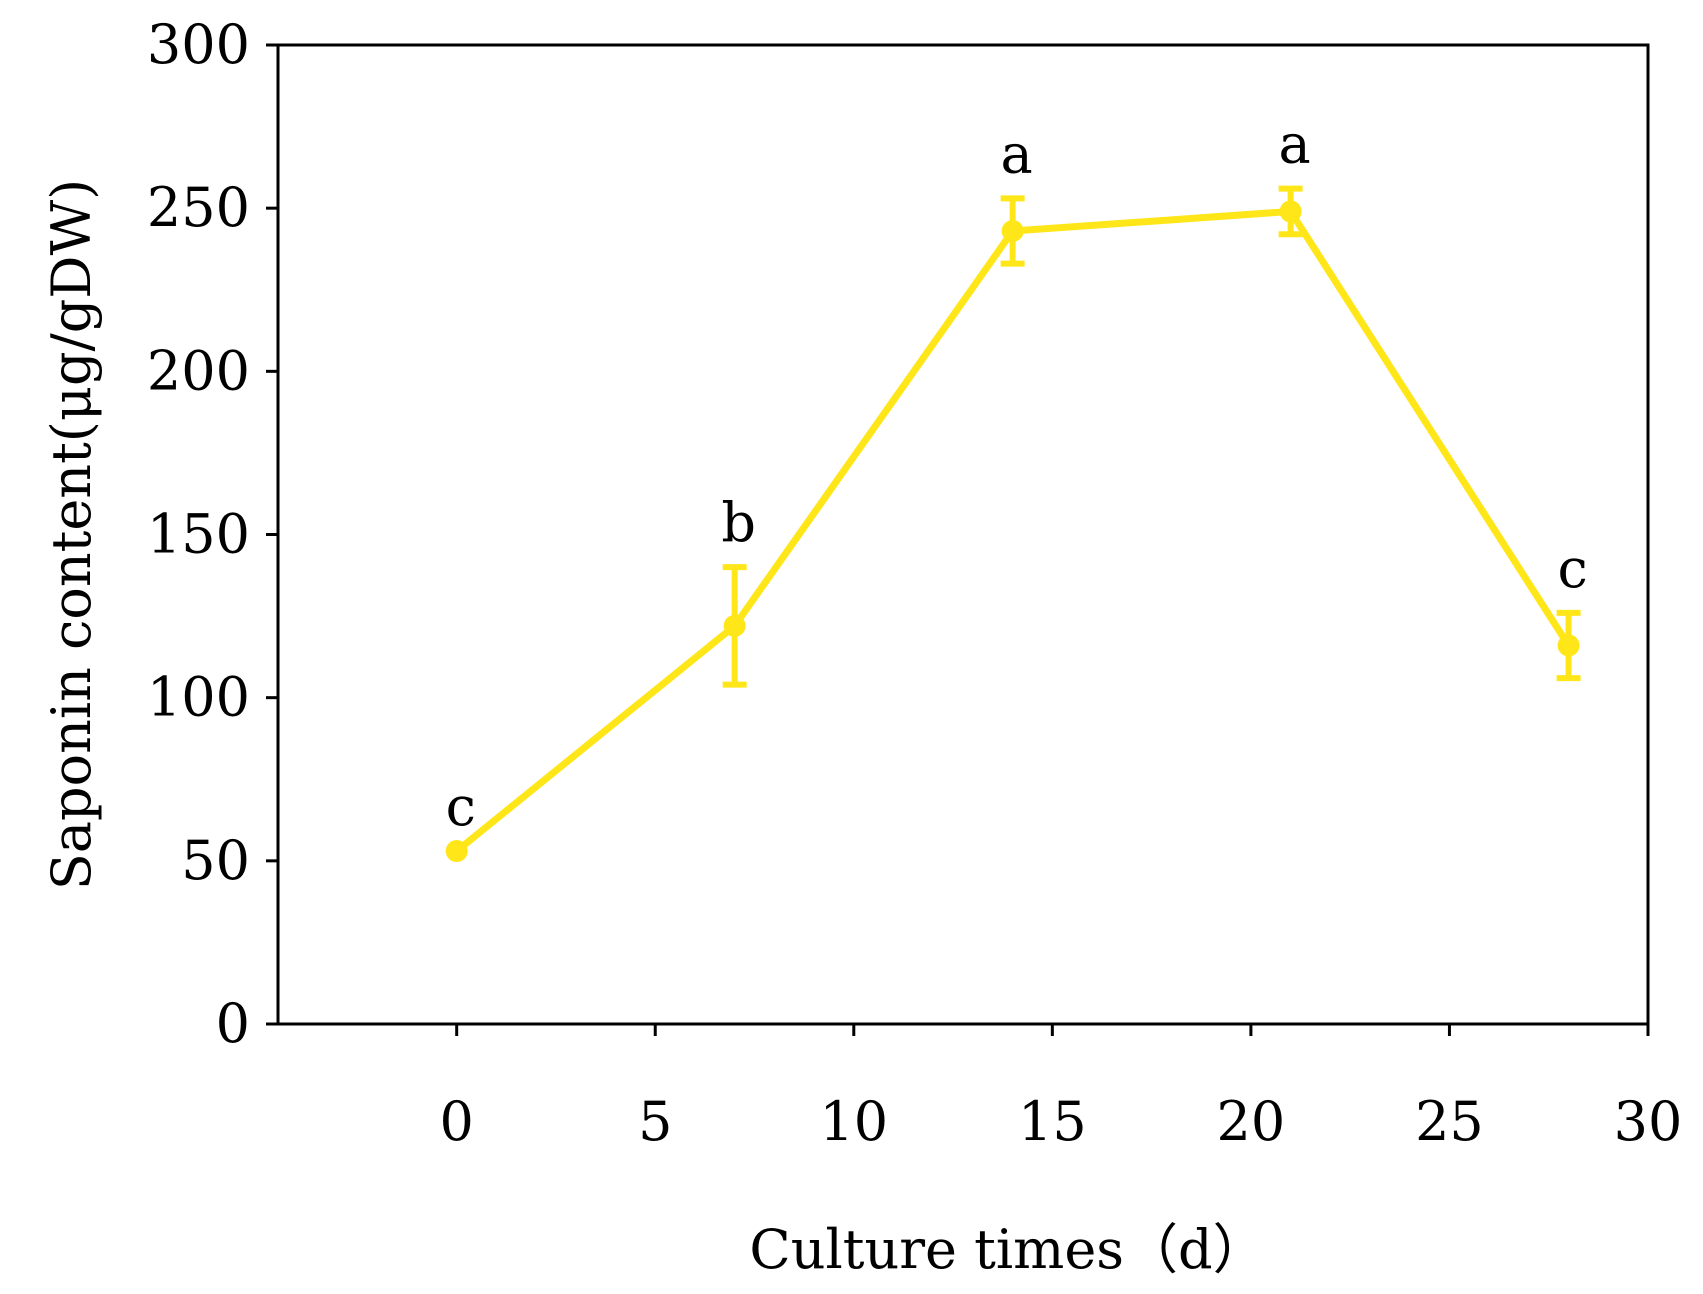  What do you see at coordinates (198, 44) in the screenshot?
I see `y-tick-label: 300` at bounding box center [198, 44].